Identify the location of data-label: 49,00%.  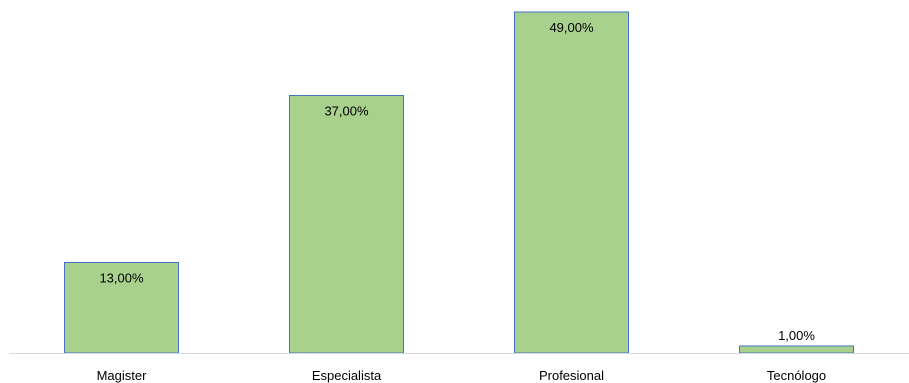
(571, 27).